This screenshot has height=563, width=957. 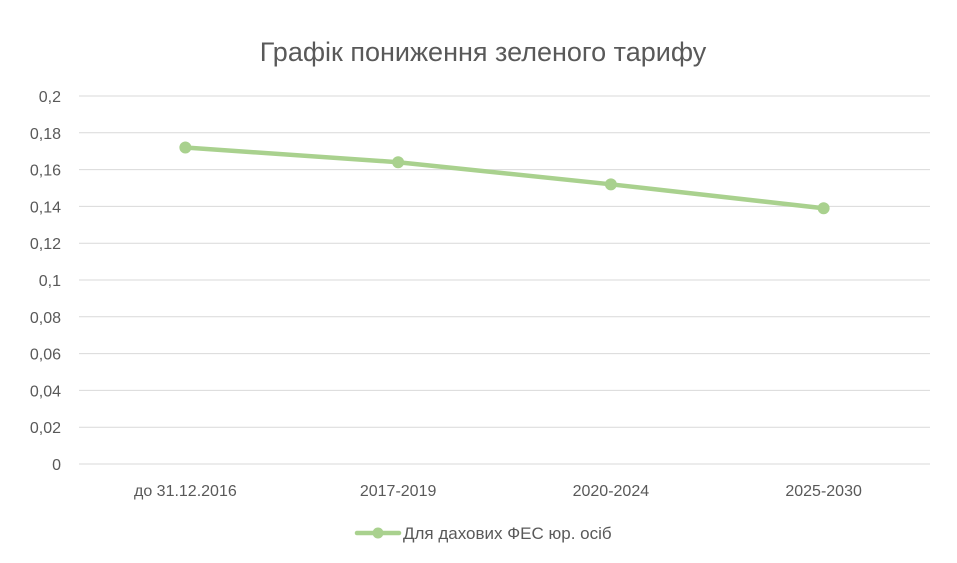 What do you see at coordinates (185, 491) in the screenshot?
I see `x-tick-label: до 31.12.2016` at bounding box center [185, 491].